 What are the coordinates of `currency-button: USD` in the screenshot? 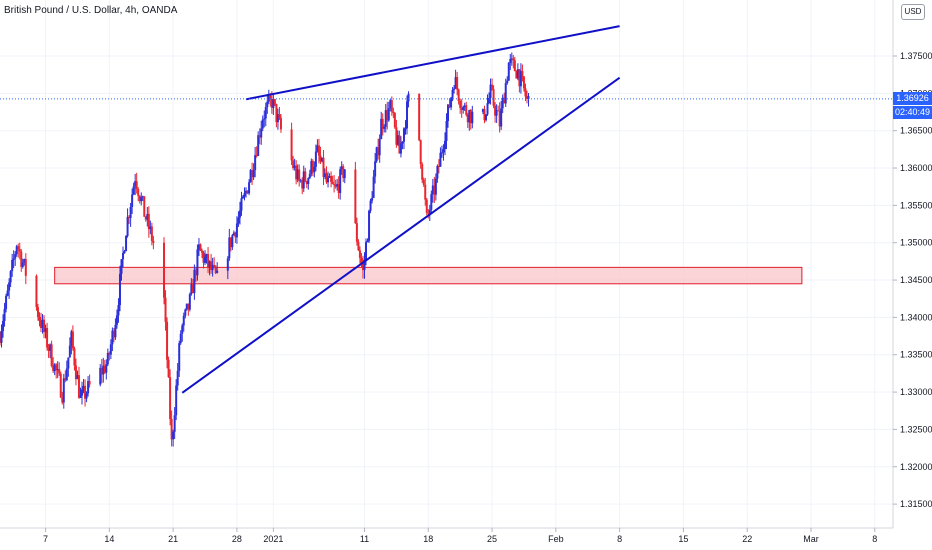 It's located at (913, 12).